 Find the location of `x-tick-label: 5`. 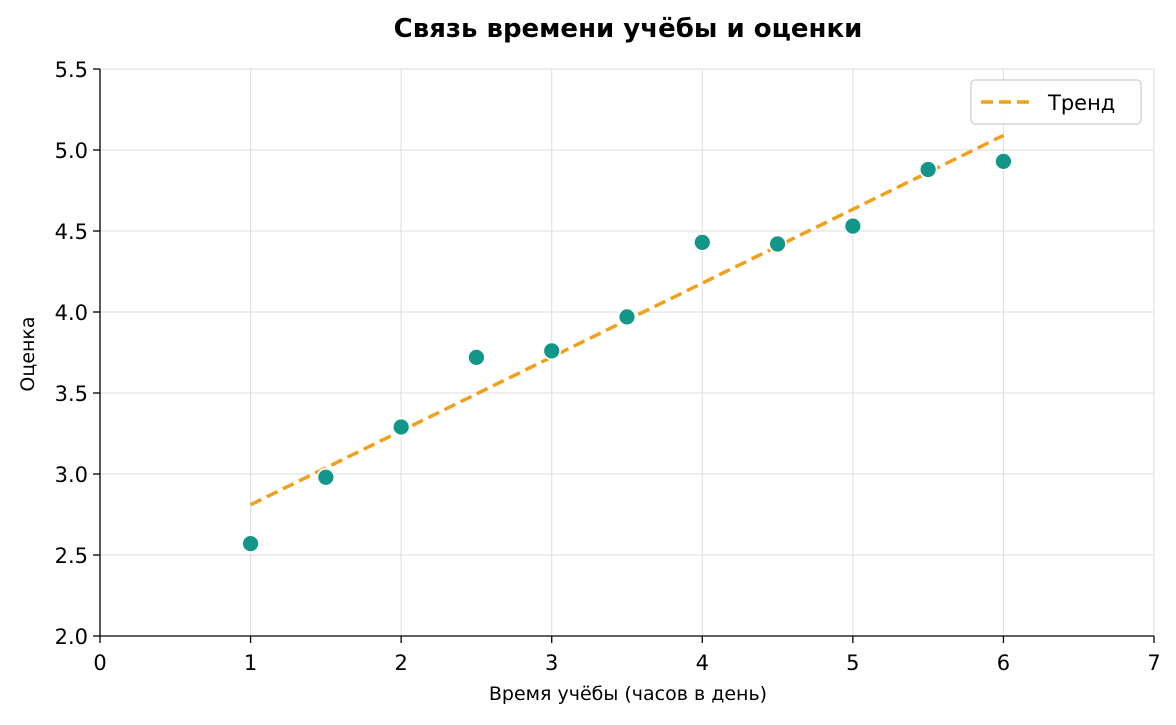

x-tick-label: 5 is located at coordinates (852, 663).